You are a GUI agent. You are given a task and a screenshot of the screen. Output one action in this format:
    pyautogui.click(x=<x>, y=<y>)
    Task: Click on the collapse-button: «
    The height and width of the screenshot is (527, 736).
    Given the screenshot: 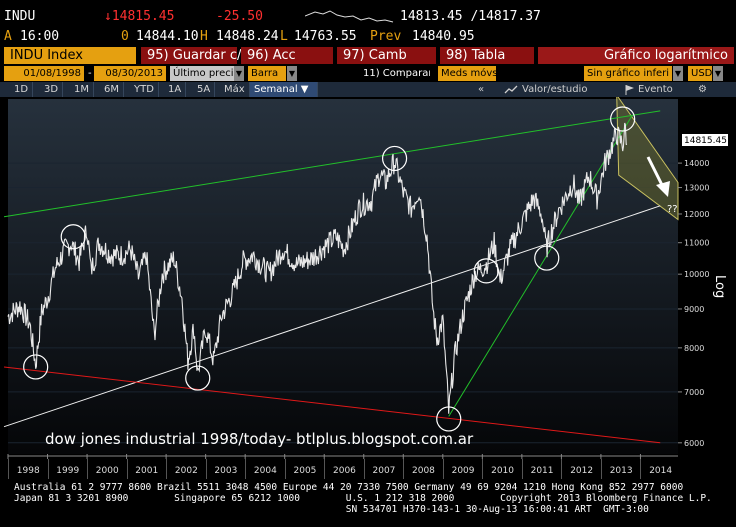 What is the action you would take?
    pyautogui.click(x=481, y=89)
    